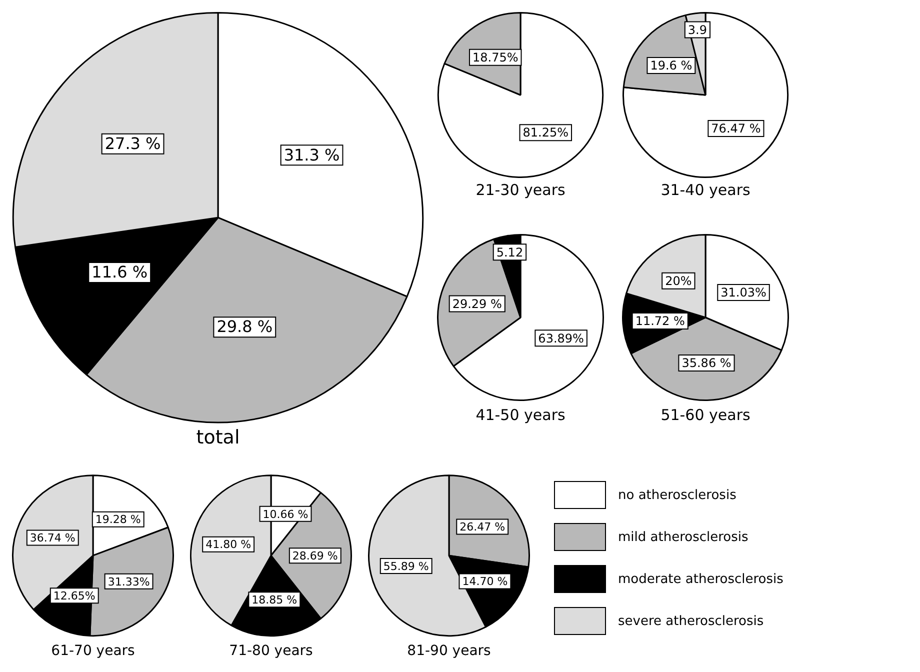 This screenshot has height=672, width=920. Describe the element at coordinates (678, 281) in the screenshot. I see `data-label: 20%` at that location.